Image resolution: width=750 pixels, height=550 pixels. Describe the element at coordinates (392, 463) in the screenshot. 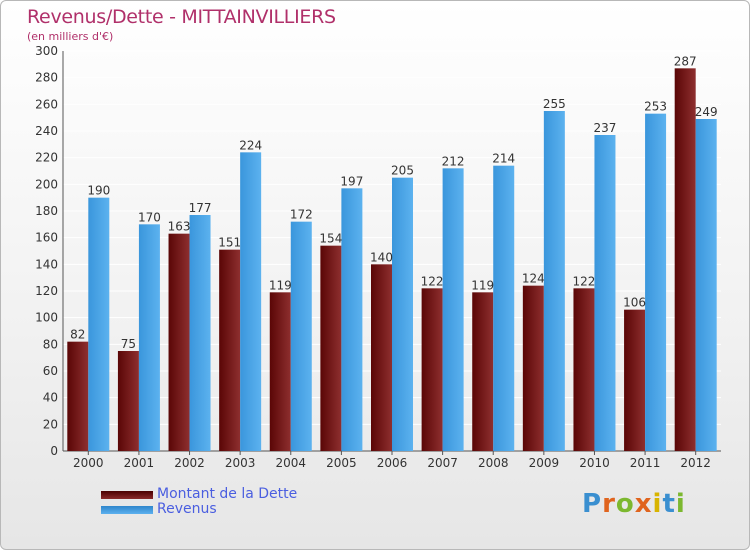

I see `x-tick-label: 2006` at that location.